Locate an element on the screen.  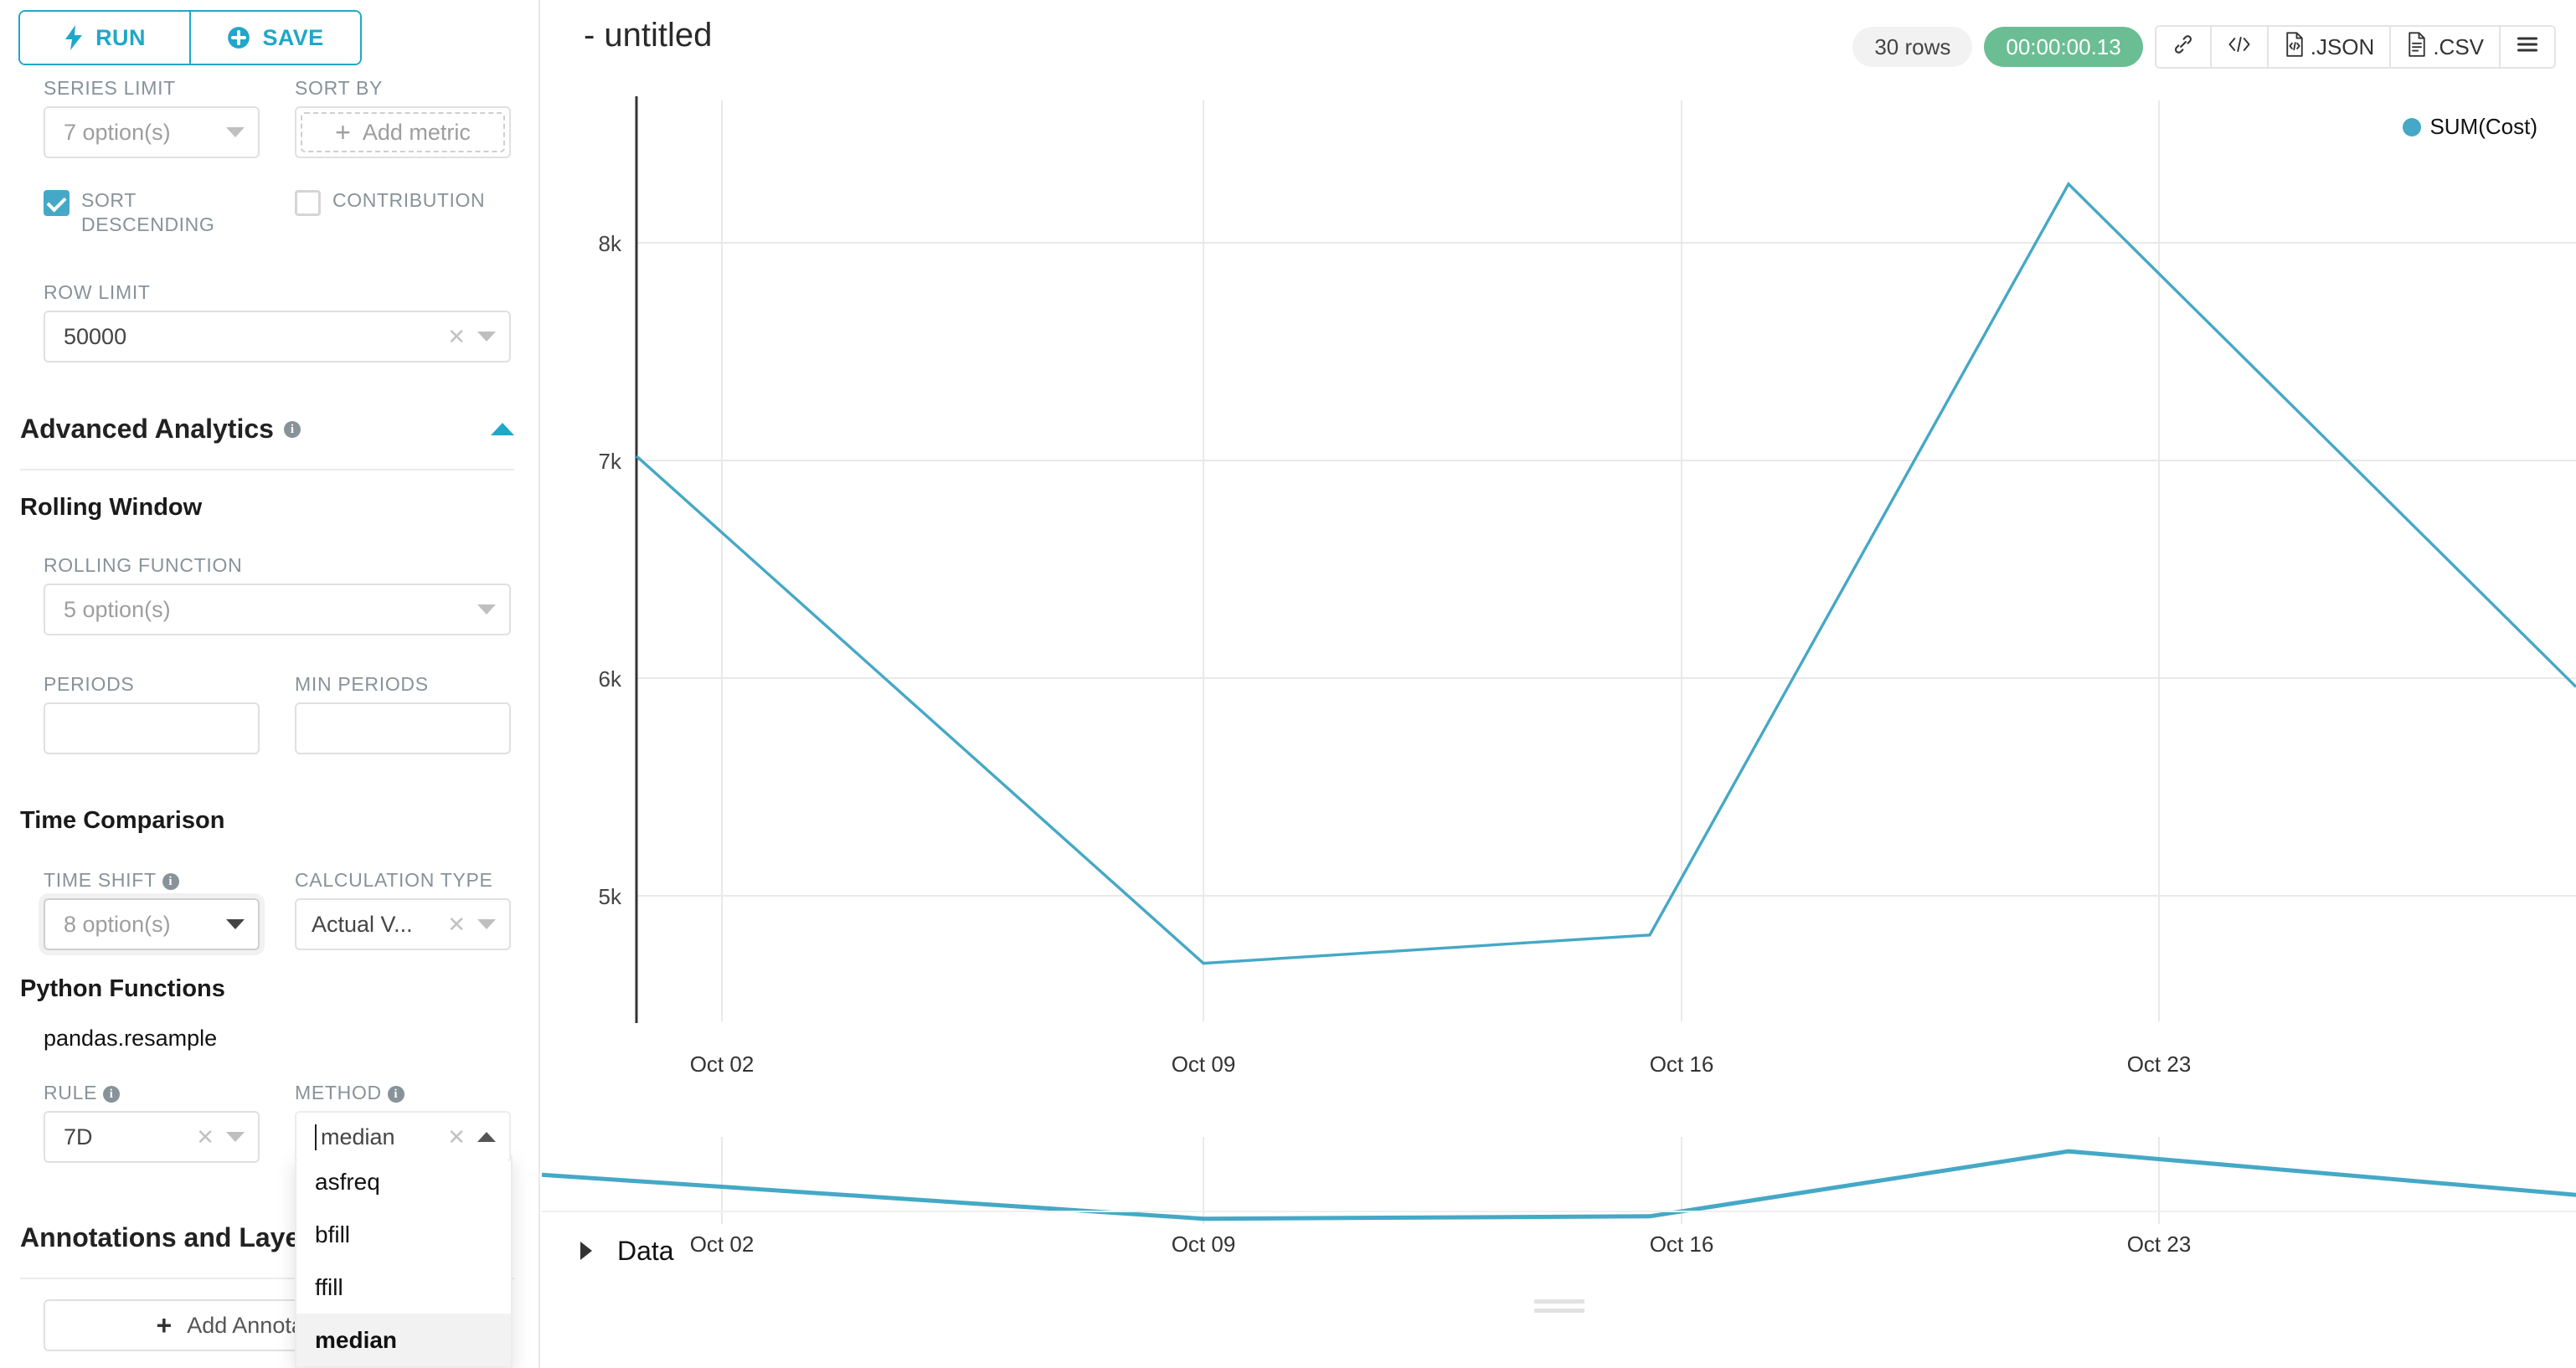
periods-field: PERIODS is located at coordinates (152, 712).